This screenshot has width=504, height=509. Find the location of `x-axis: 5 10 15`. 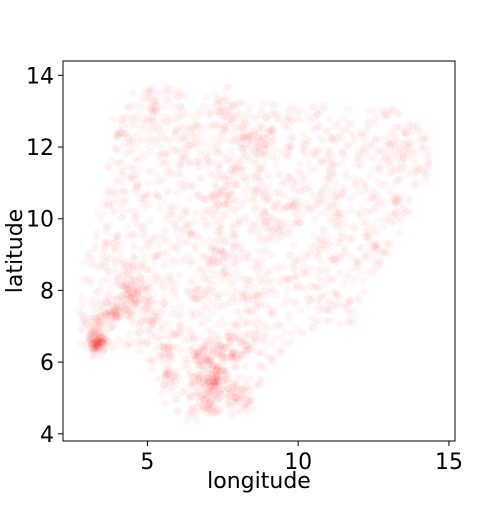

x-axis: 5 10 15 is located at coordinates (301, 458).